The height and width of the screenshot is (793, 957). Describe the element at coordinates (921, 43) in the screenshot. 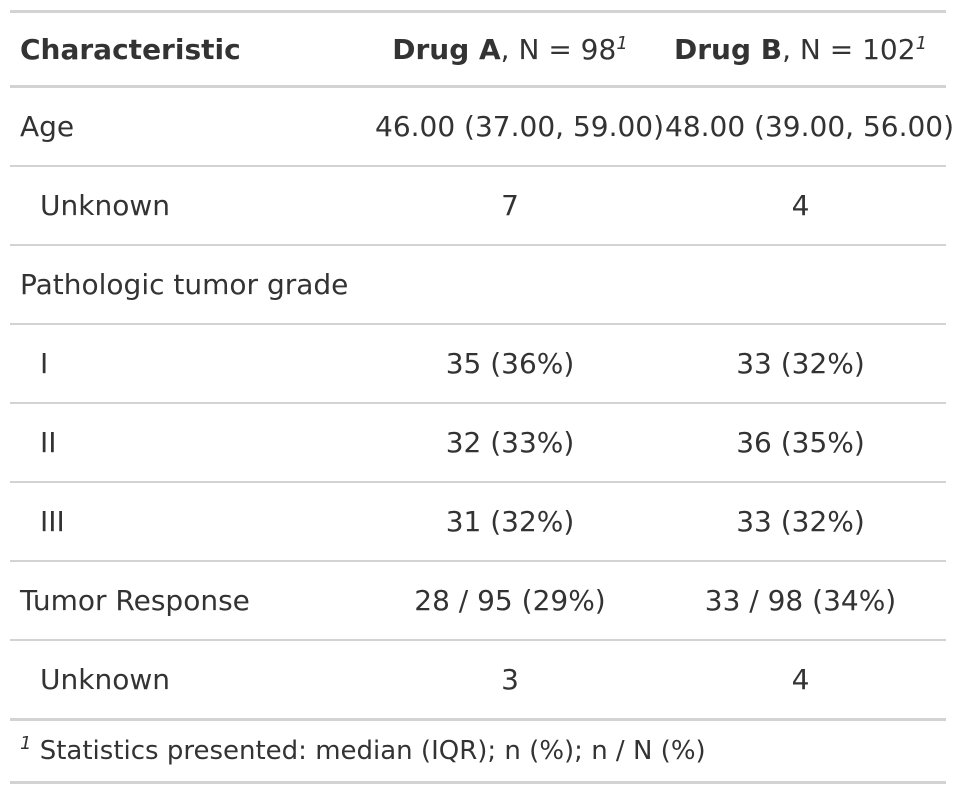

I see `header-drug-b-footnote-mark: 1` at that location.